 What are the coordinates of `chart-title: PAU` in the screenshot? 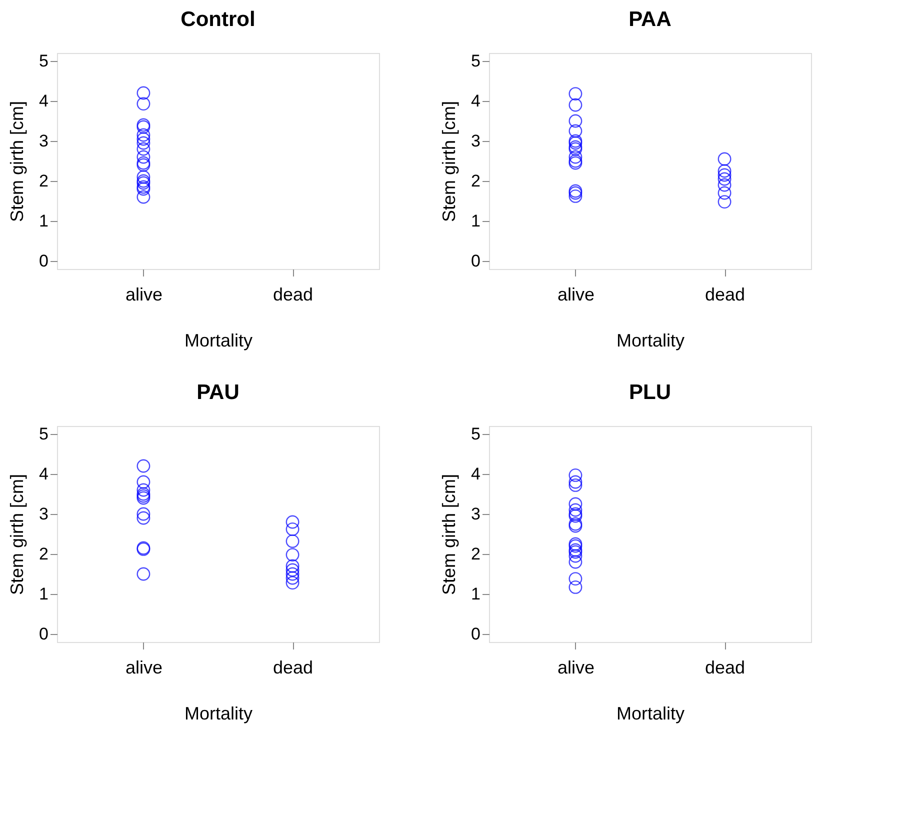 It's located at (218, 392).